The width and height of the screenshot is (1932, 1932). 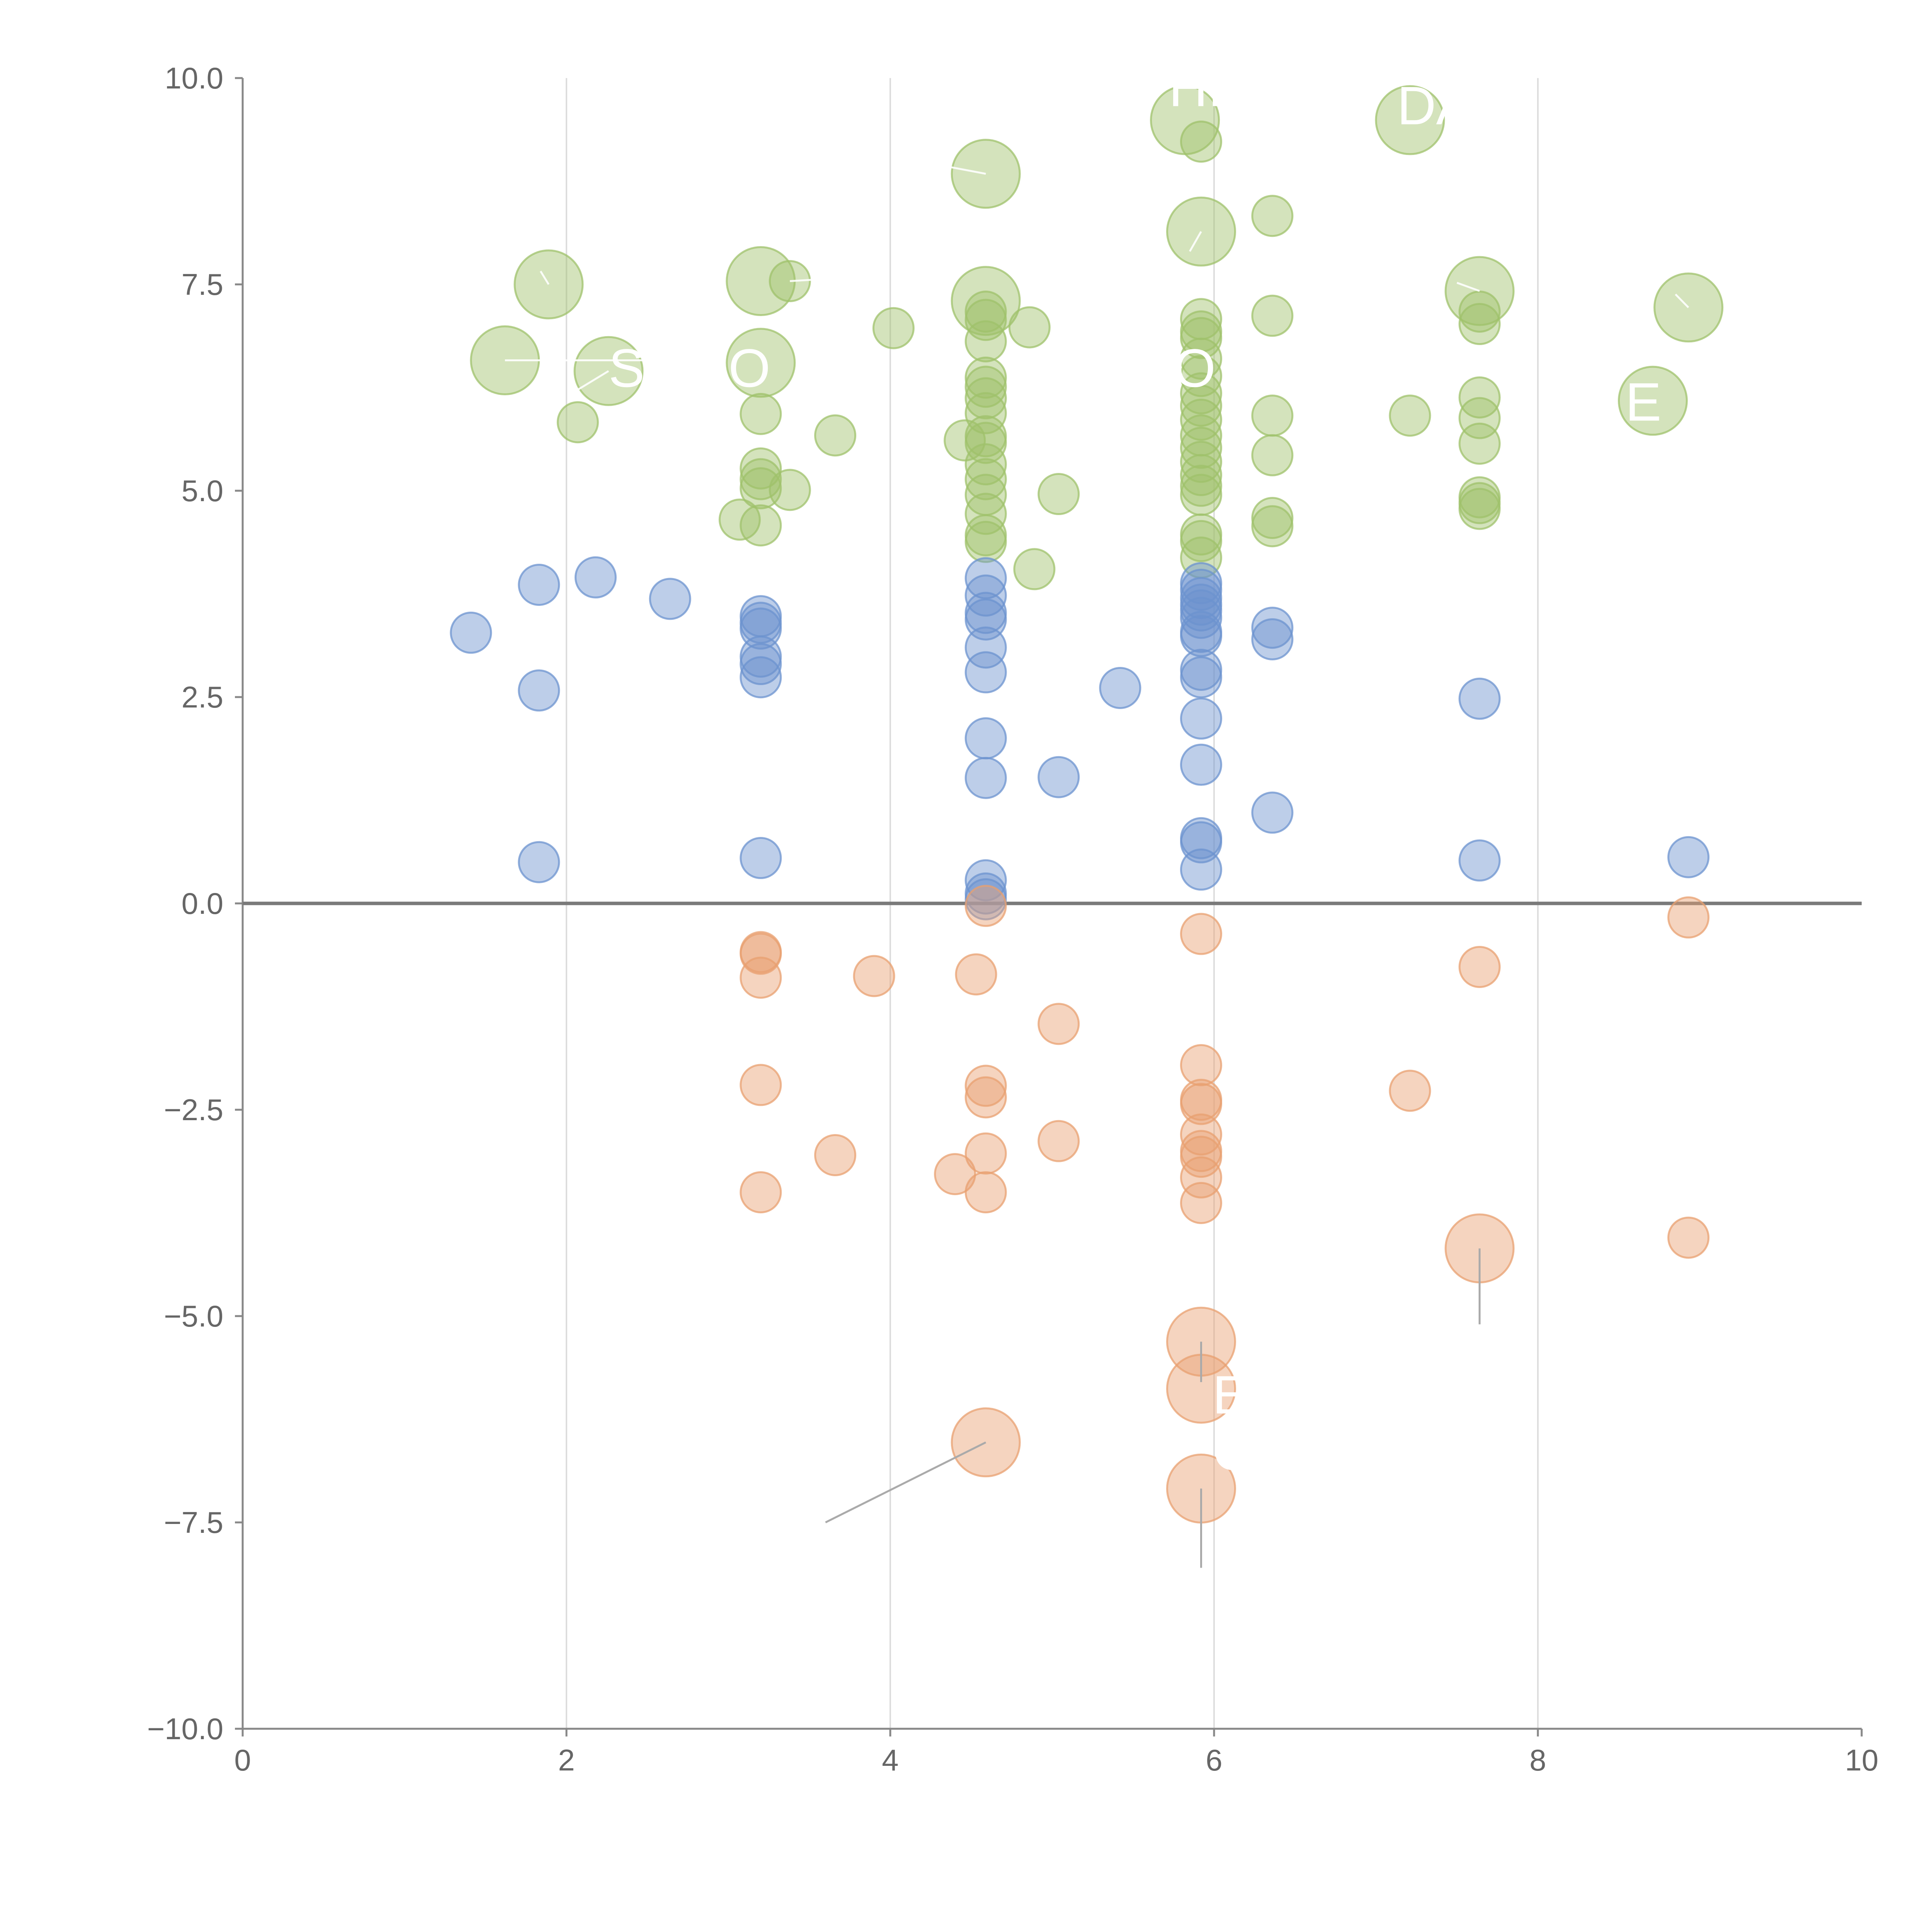 What do you see at coordinates (202, 697) in the screenshot?
I see `y-tick-label: 2.5` at bounding box center [202, 697].